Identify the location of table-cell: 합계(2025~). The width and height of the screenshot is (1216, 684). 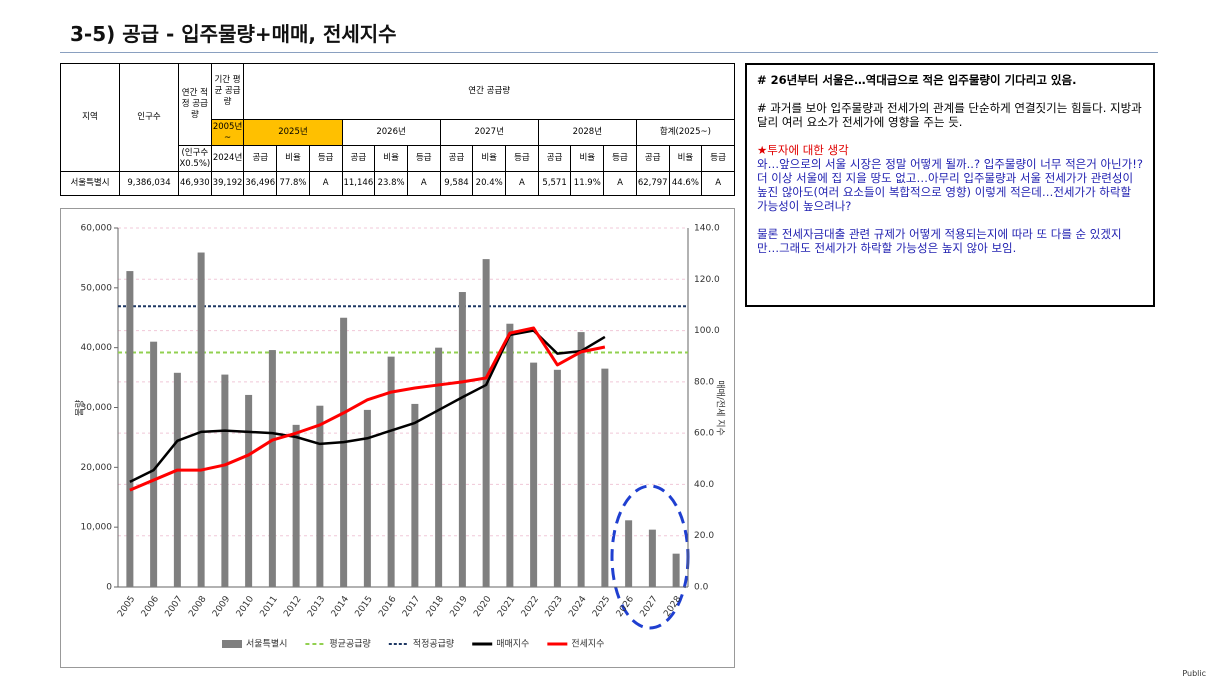
(685, 132).